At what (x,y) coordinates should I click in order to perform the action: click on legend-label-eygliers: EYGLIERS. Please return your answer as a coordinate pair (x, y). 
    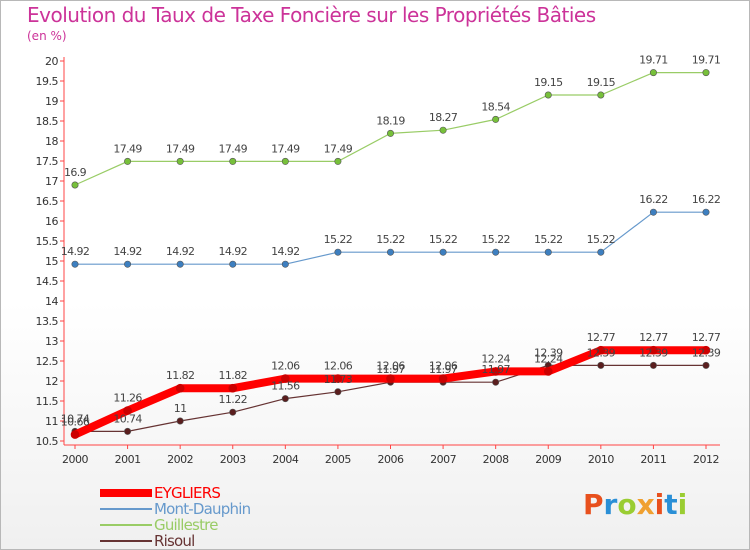
    Looking at the image, I should click on (187, 493).